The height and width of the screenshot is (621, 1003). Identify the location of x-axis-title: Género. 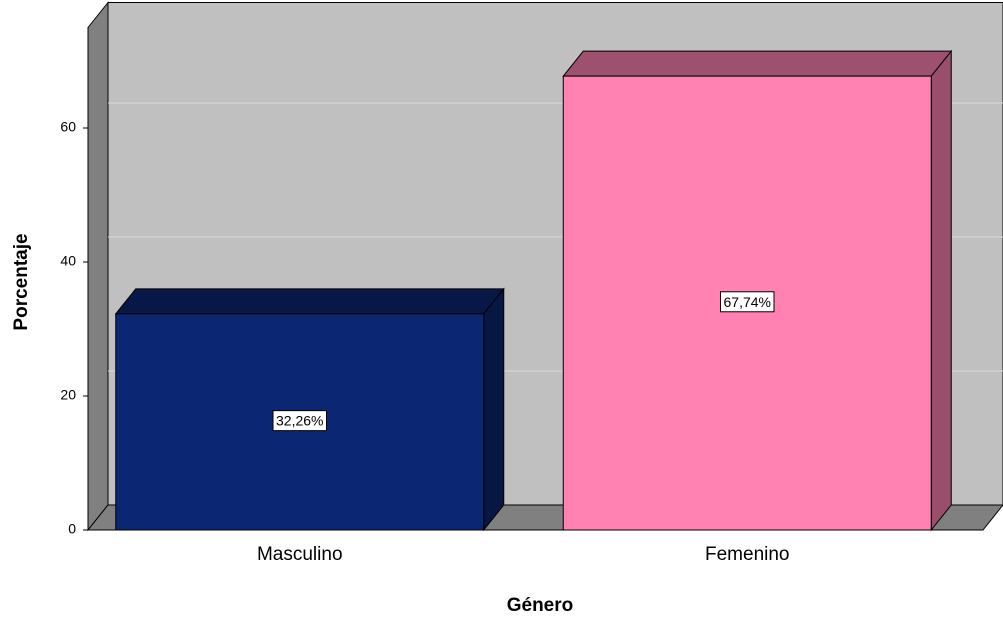
(540, 605).